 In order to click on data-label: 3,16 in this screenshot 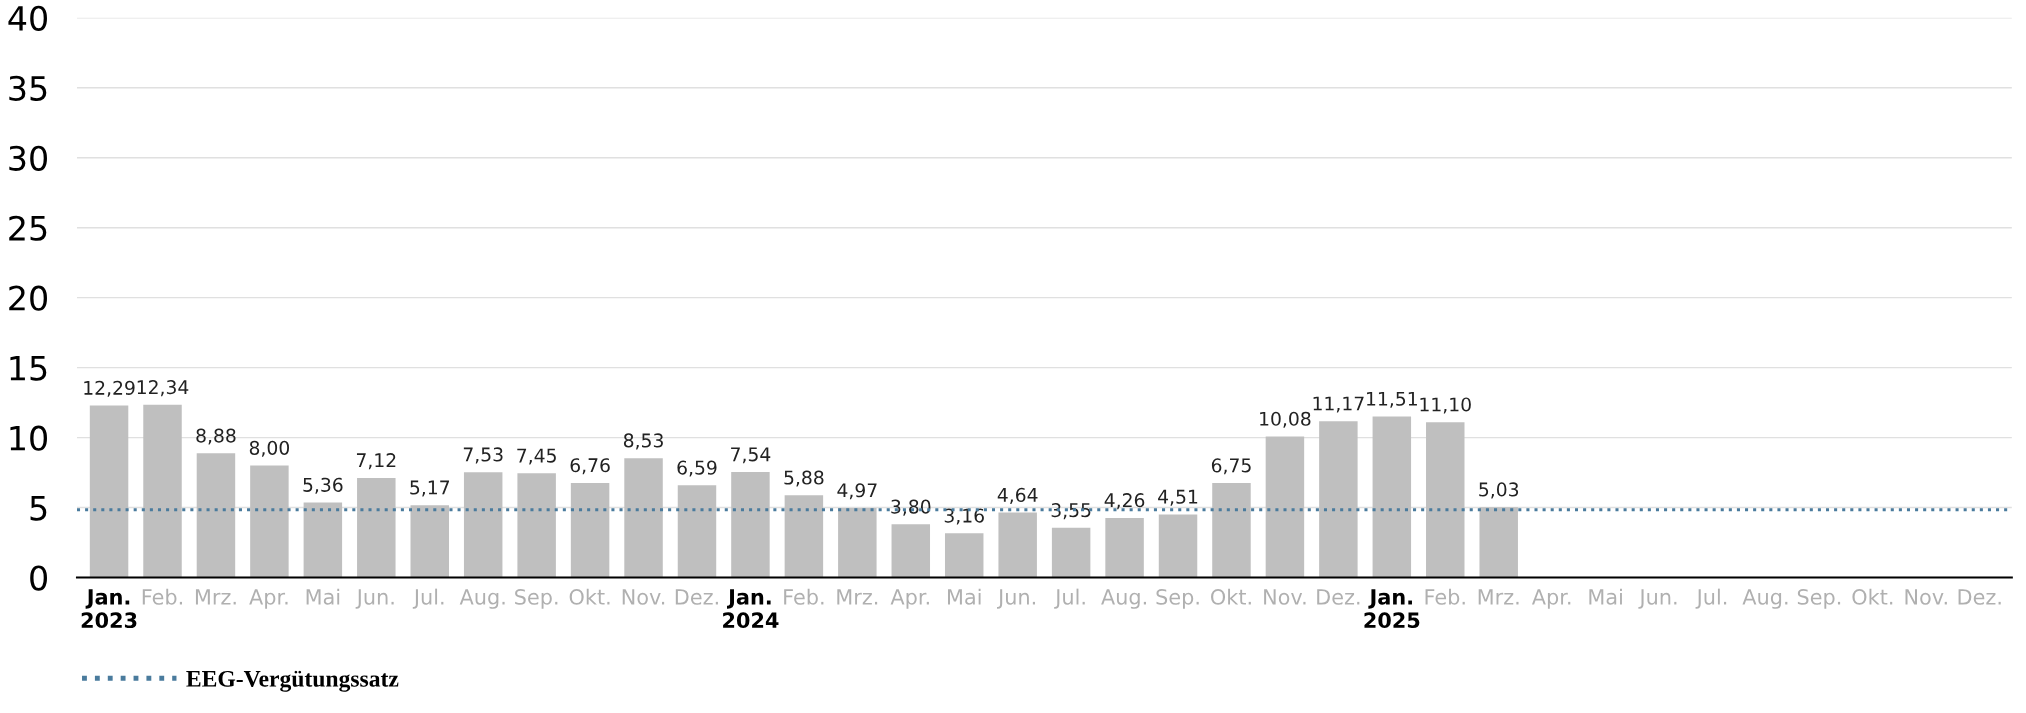, I will do `click(964, 516)`.